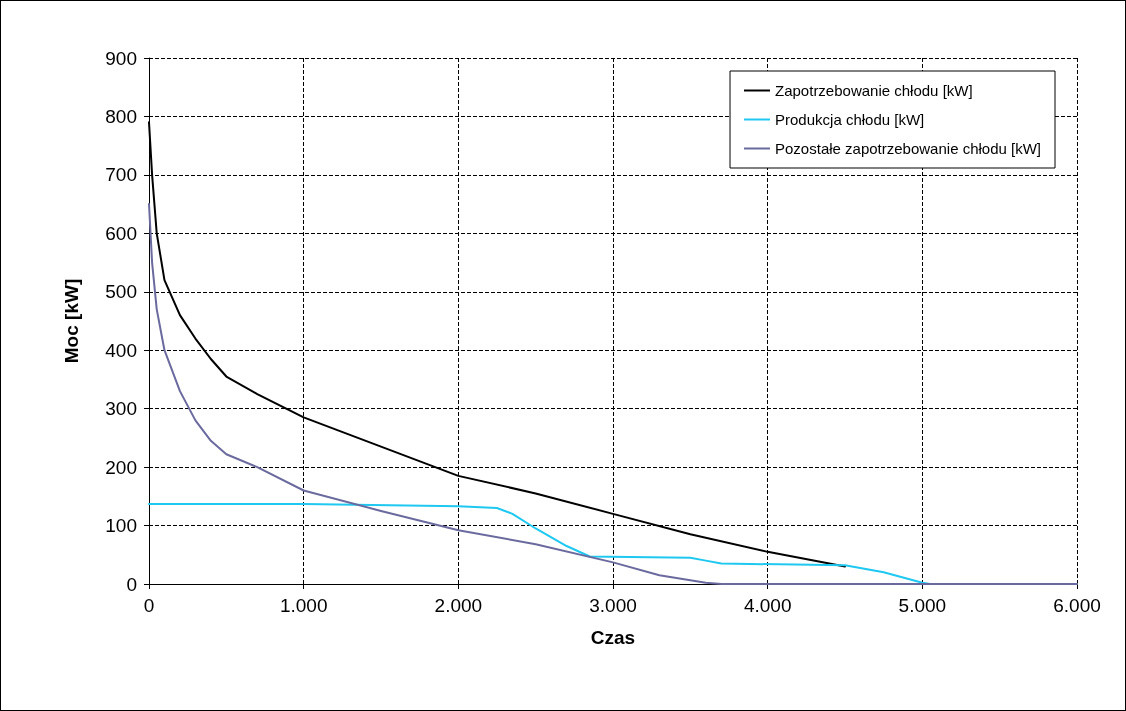 This screenshot has width=1126, height=711. What do you see at coordinates (121, 292) in the screenshot?
I see `y-tick-label: 500` at bounding box center [121, 292].